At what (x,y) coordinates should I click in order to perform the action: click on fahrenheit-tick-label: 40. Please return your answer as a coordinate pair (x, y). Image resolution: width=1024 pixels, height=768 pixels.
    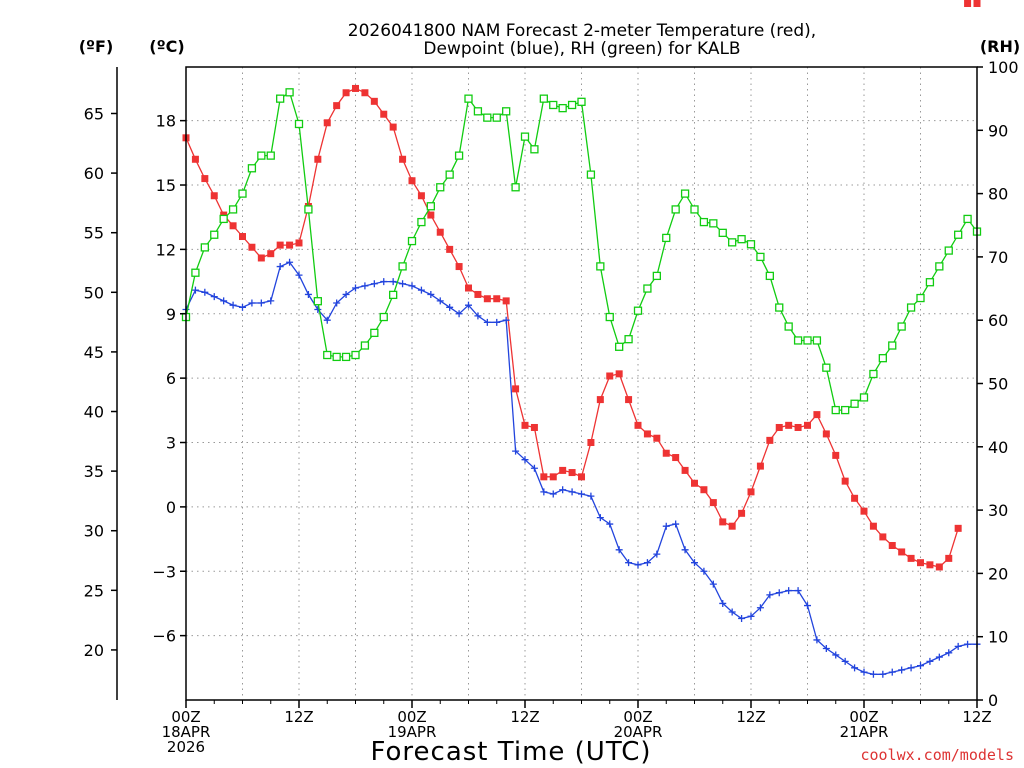
    Looking at the image, I should click on (94, 412).